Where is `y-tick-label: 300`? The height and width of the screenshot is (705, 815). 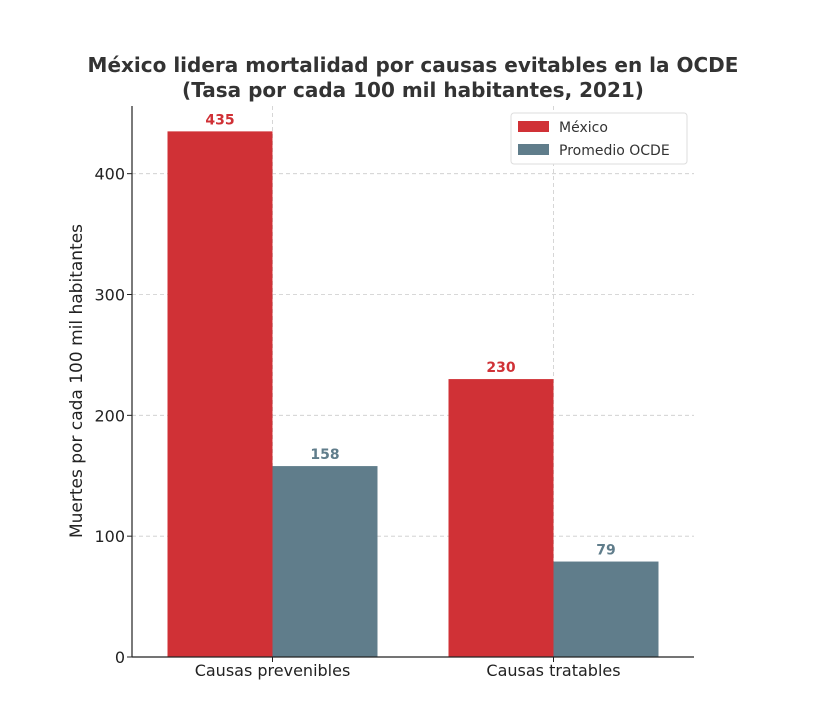
y-tick-label: 300 is located at coordinates (109, 295).